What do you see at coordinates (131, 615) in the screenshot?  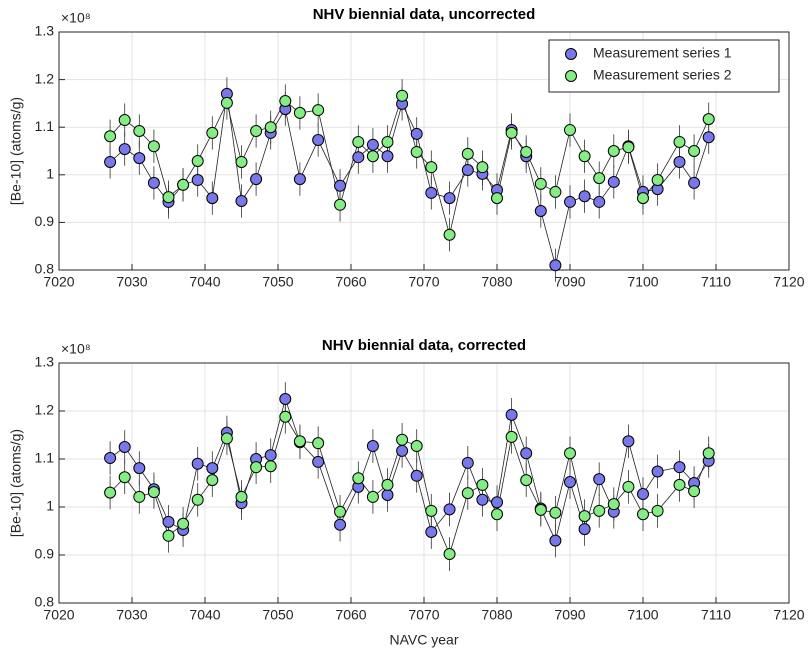 I see `x-tick-label: 7030` at bounding box center [131, 615].